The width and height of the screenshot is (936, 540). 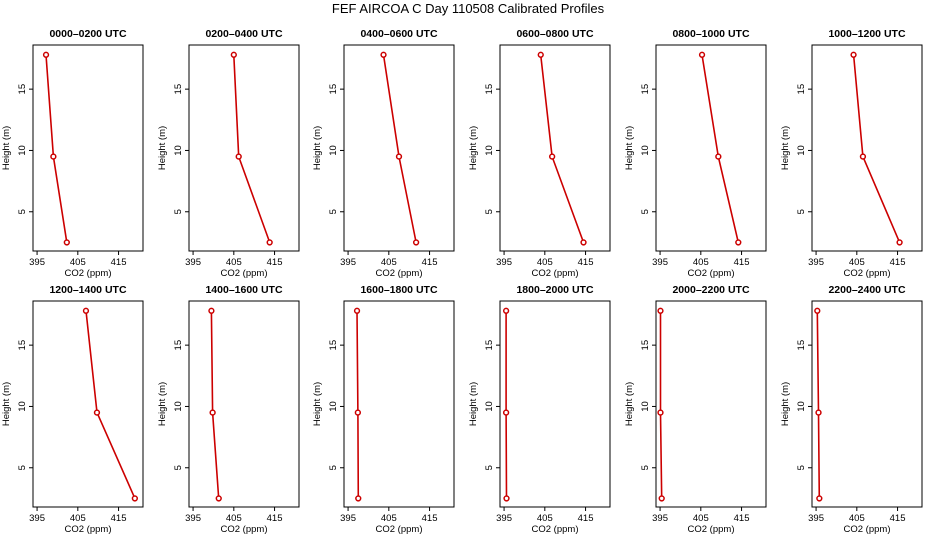 I want to click on panel-title: 1600–1800 UTC, so click(x=398, y=290).